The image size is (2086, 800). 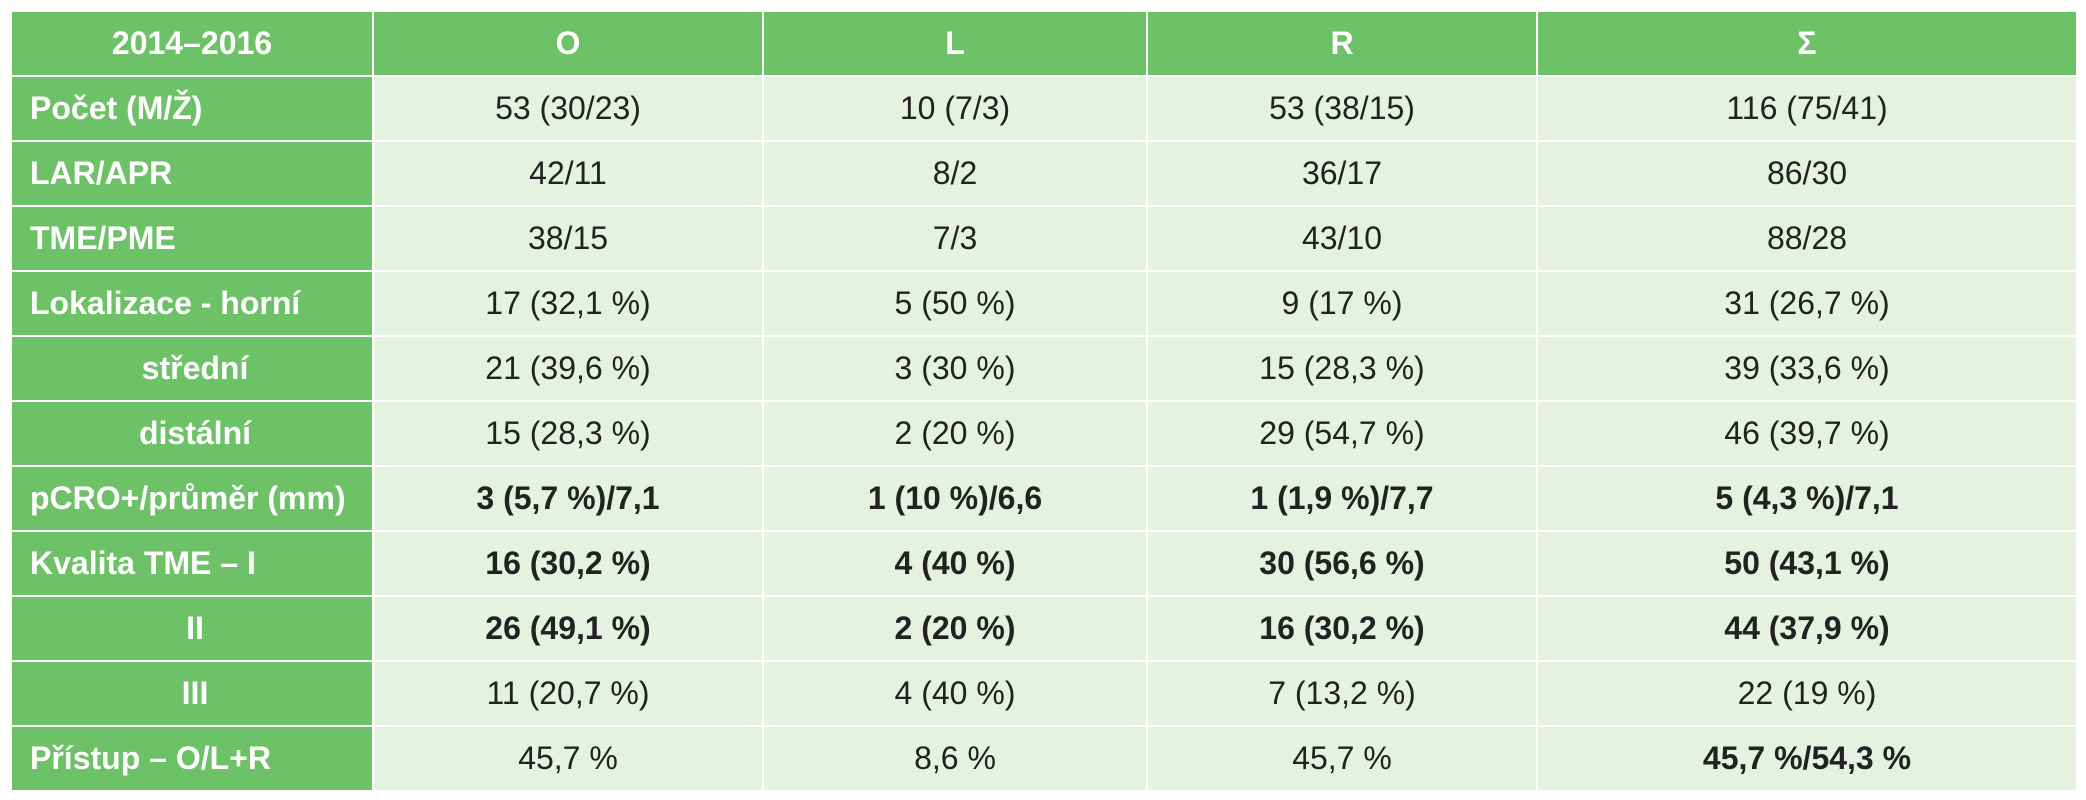 I want to click on table-cell: 11 (20,7 %), so click(x=568, y=693).